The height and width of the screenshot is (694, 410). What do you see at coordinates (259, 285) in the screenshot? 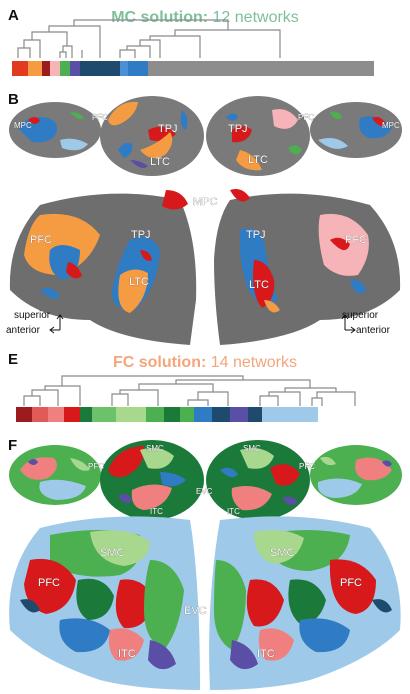
I see `label-ltc-flat-right: LTC` at bounding box center [259, 285].